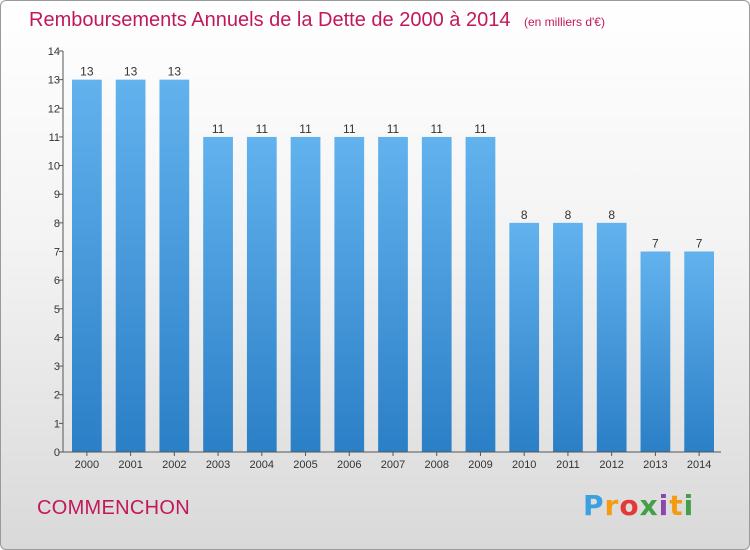 This screenshot has height=550, width=750. Describe the element at coordinates (130, 266) in the screenshot. I see `bar-2001` at that location.